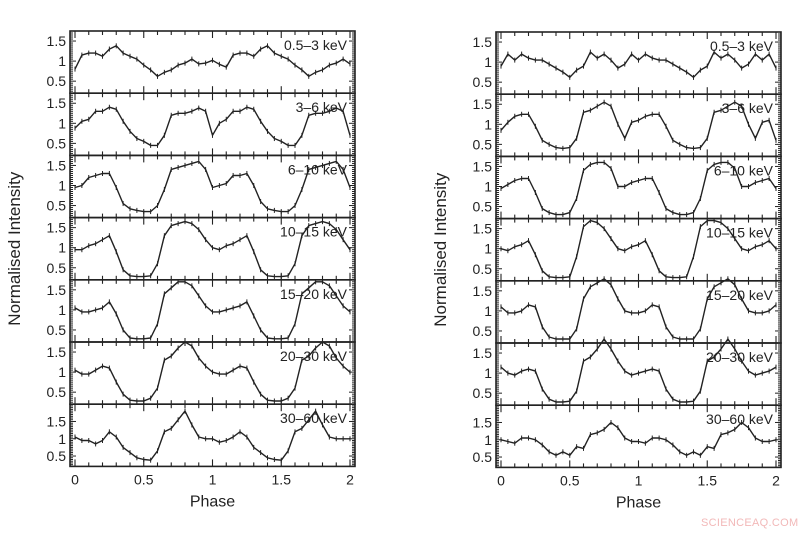 The width and height of the screenshot is (800, 536). I want to click on profile-line, so click(638, 65).